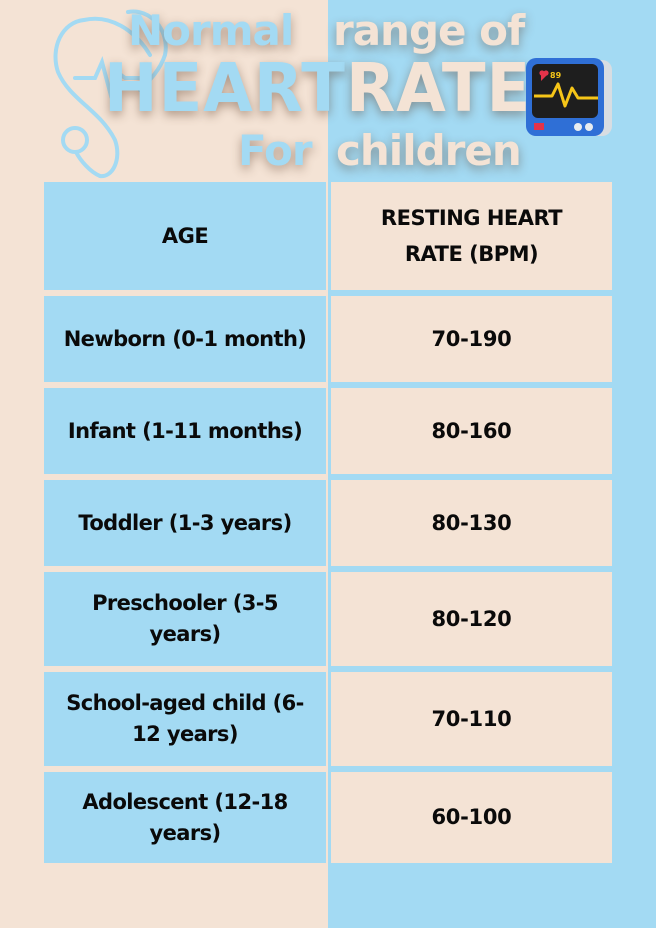 This screenshot has height=928, width=656. What do you see at coordinates (569, 97) in the screenshot?
I see `heart-monitor-icon: 89` at bounding box center [569, 97].